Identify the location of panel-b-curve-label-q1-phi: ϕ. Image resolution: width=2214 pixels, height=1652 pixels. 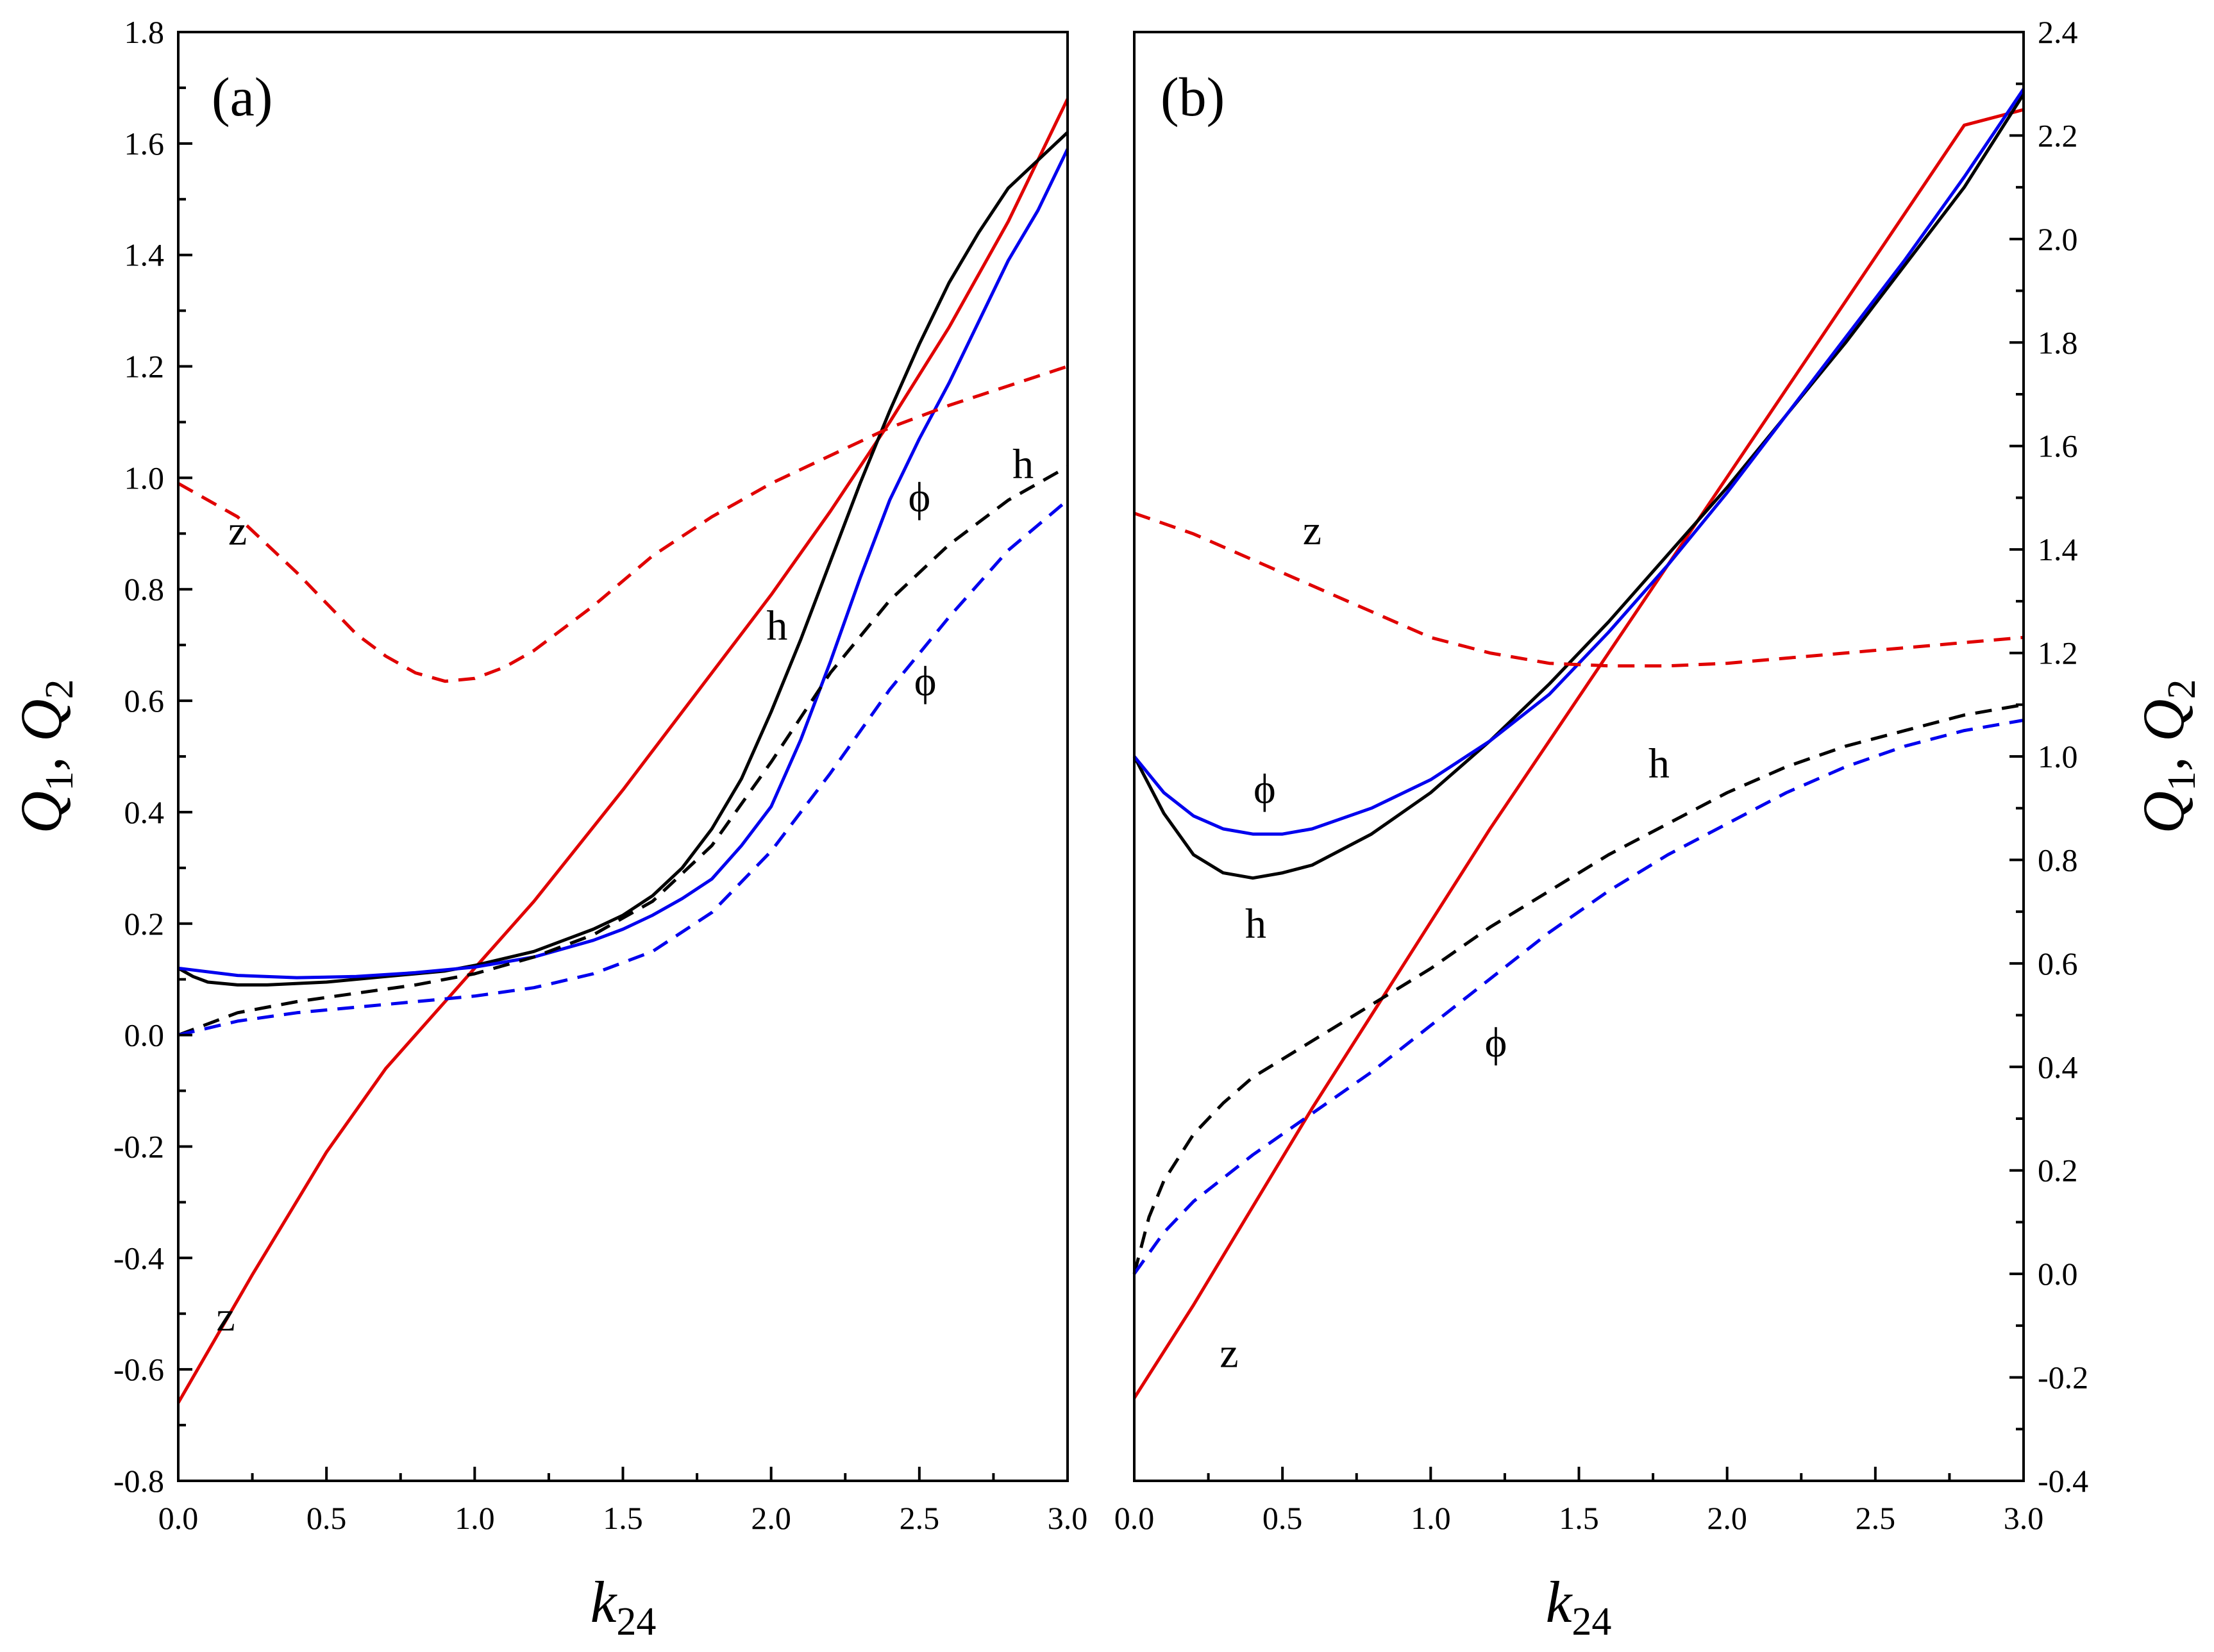
(1265, 789).